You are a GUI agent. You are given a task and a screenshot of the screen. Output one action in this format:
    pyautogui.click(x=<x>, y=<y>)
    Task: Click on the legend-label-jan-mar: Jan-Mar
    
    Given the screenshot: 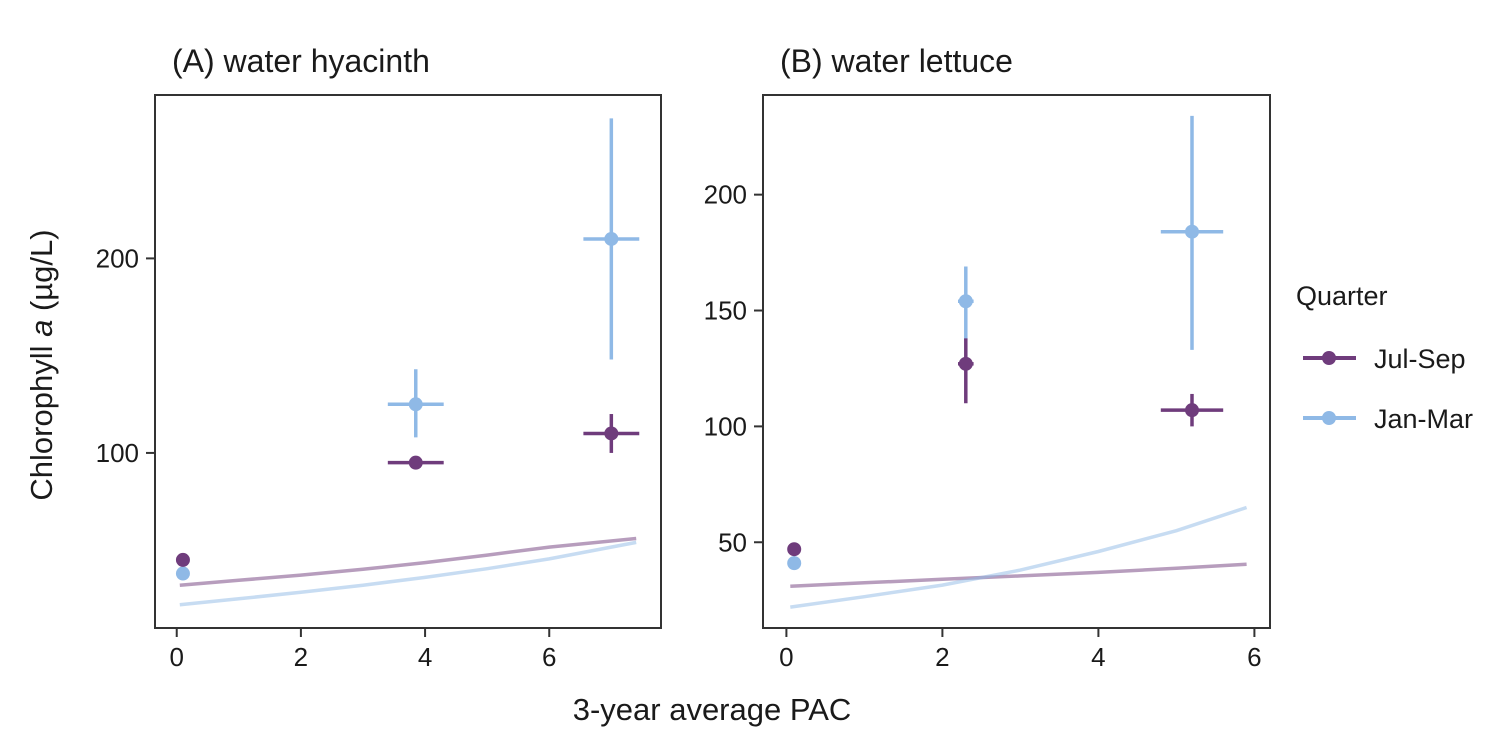 What is the action you would take?
    pyautogui.click(x=1423, y=419)
    